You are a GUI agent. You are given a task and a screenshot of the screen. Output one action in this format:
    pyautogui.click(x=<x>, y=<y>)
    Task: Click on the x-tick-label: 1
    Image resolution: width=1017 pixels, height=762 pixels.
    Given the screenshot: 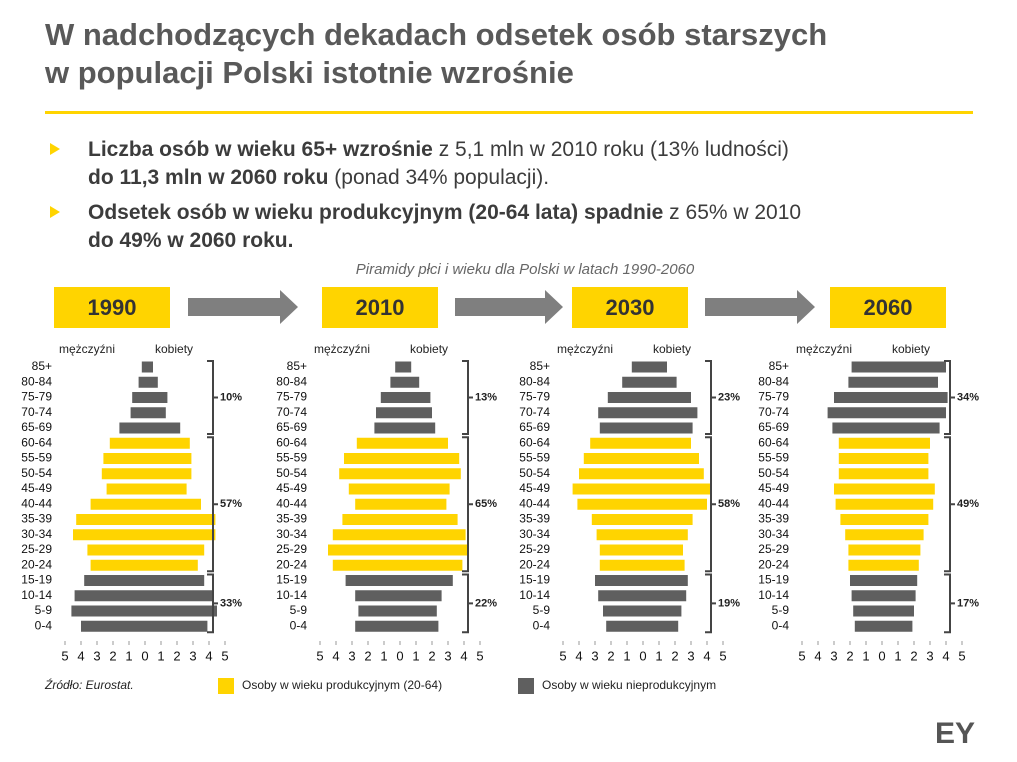 What is the action you would take?
    pyautogui.click(x=897, y=655)
    